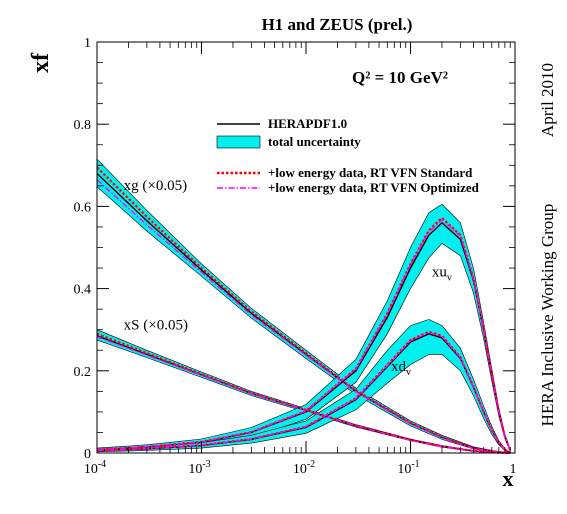  I want to click on x-tick-label-4: 1, so click(513, 469).